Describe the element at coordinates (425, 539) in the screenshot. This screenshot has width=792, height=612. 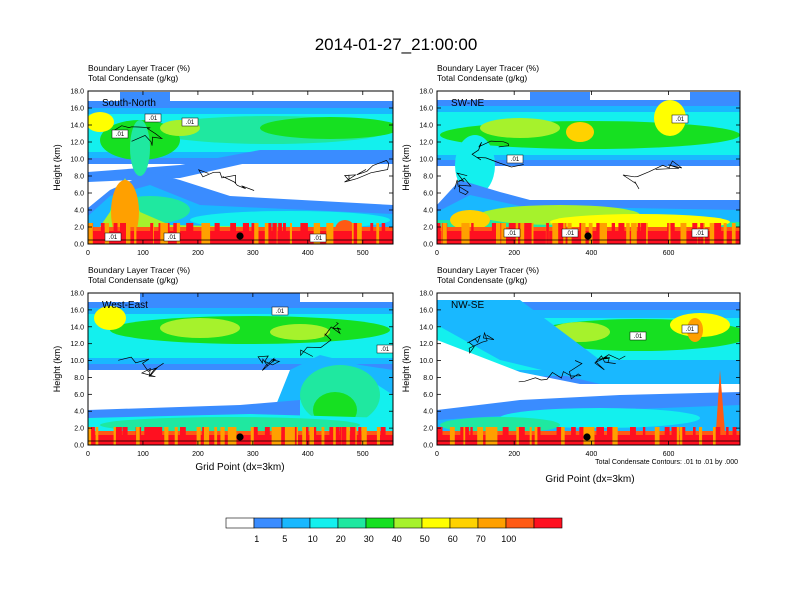
I see `colorbar-label: 50` at that location.